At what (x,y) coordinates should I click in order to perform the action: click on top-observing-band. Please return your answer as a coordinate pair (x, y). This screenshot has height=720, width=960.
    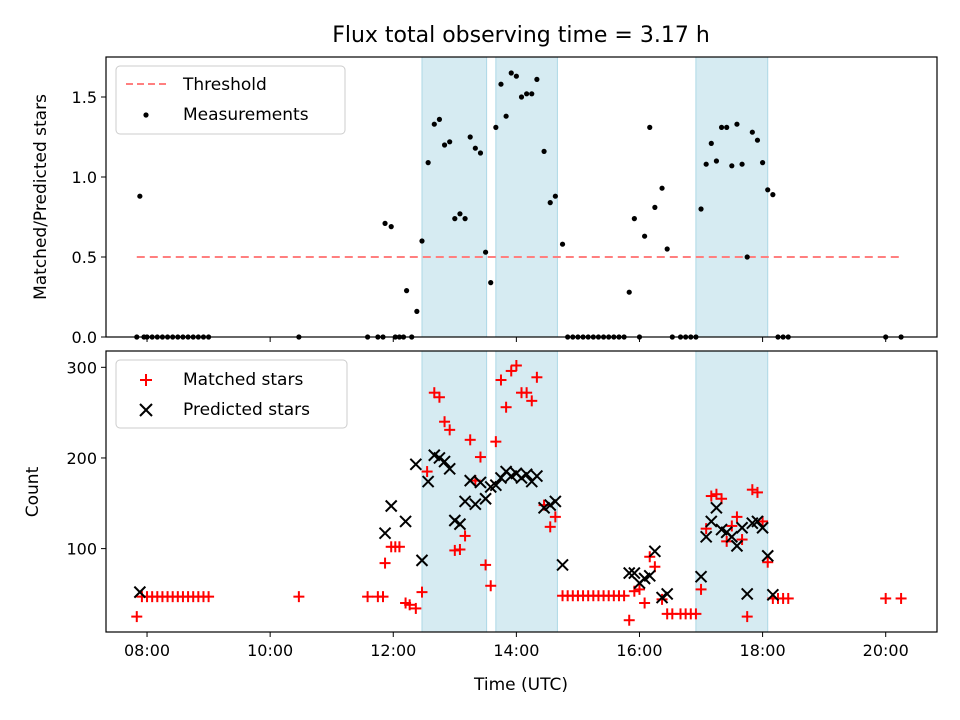
    Looking at the image, I should click on (454, 197).